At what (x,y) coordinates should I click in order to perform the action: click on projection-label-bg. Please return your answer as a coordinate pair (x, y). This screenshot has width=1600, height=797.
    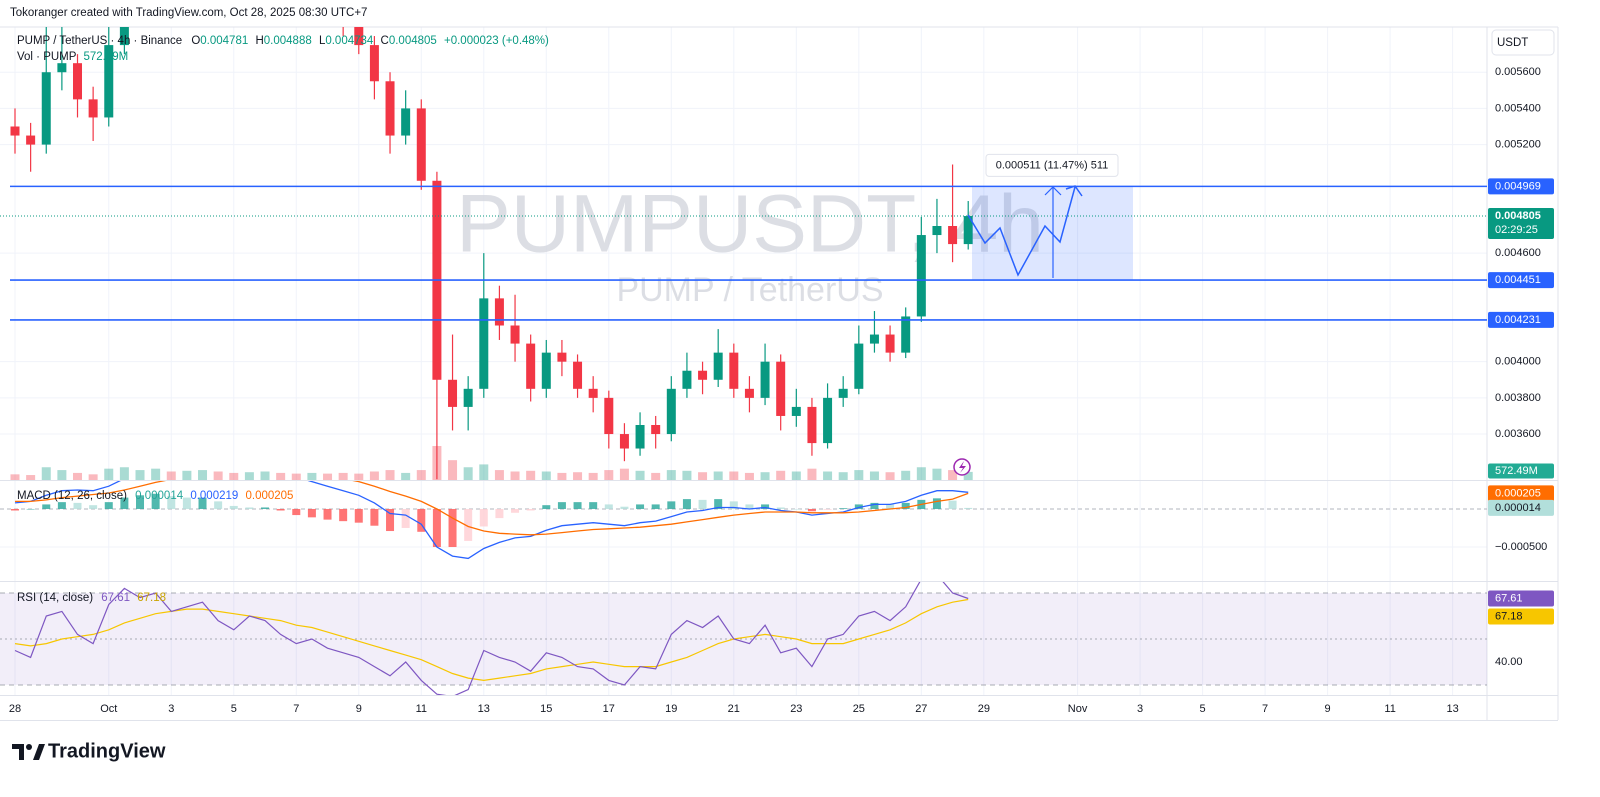
    Looking at the image, I should click on (1052, 165).